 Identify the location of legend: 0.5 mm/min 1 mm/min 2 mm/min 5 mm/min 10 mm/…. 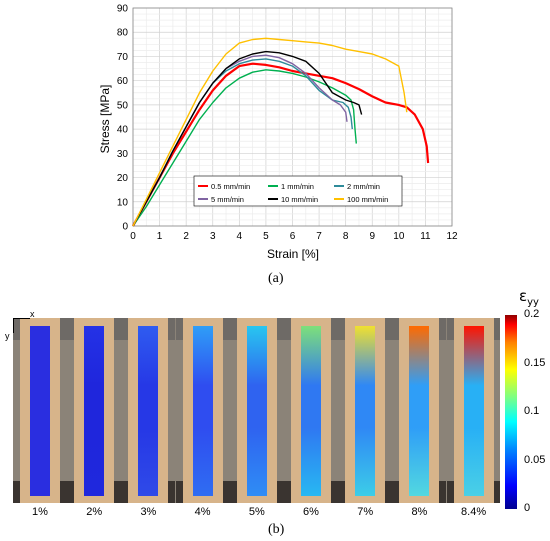
(298, 191).